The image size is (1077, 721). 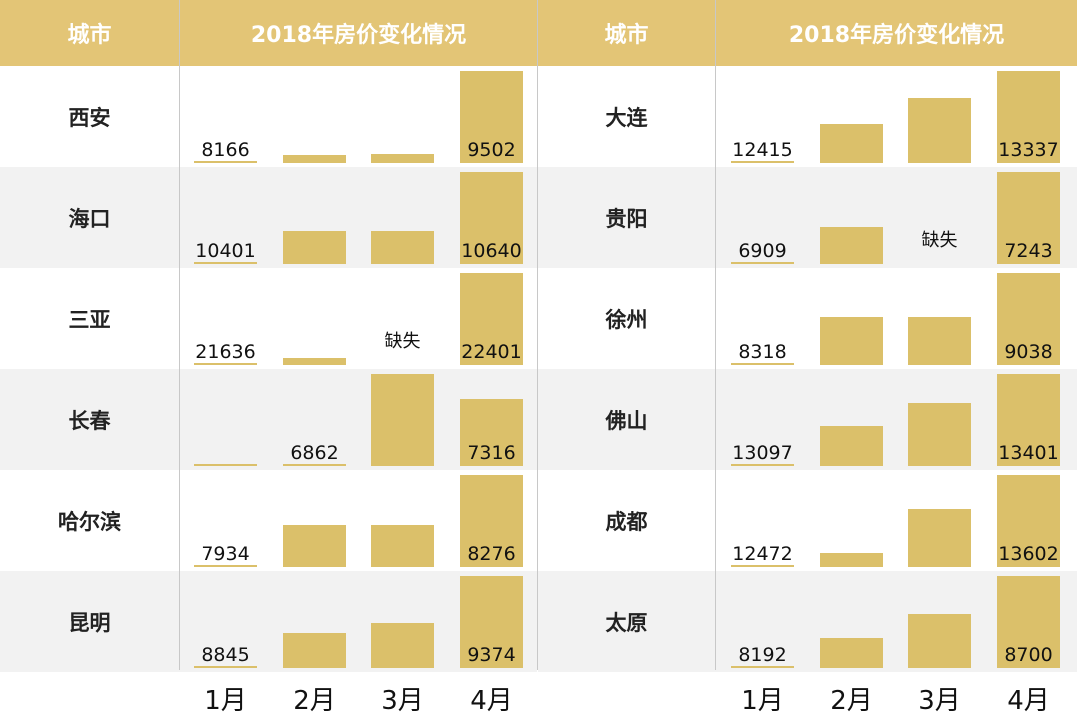 I want to click on data-label: 8166, so click(x=225, y=150).